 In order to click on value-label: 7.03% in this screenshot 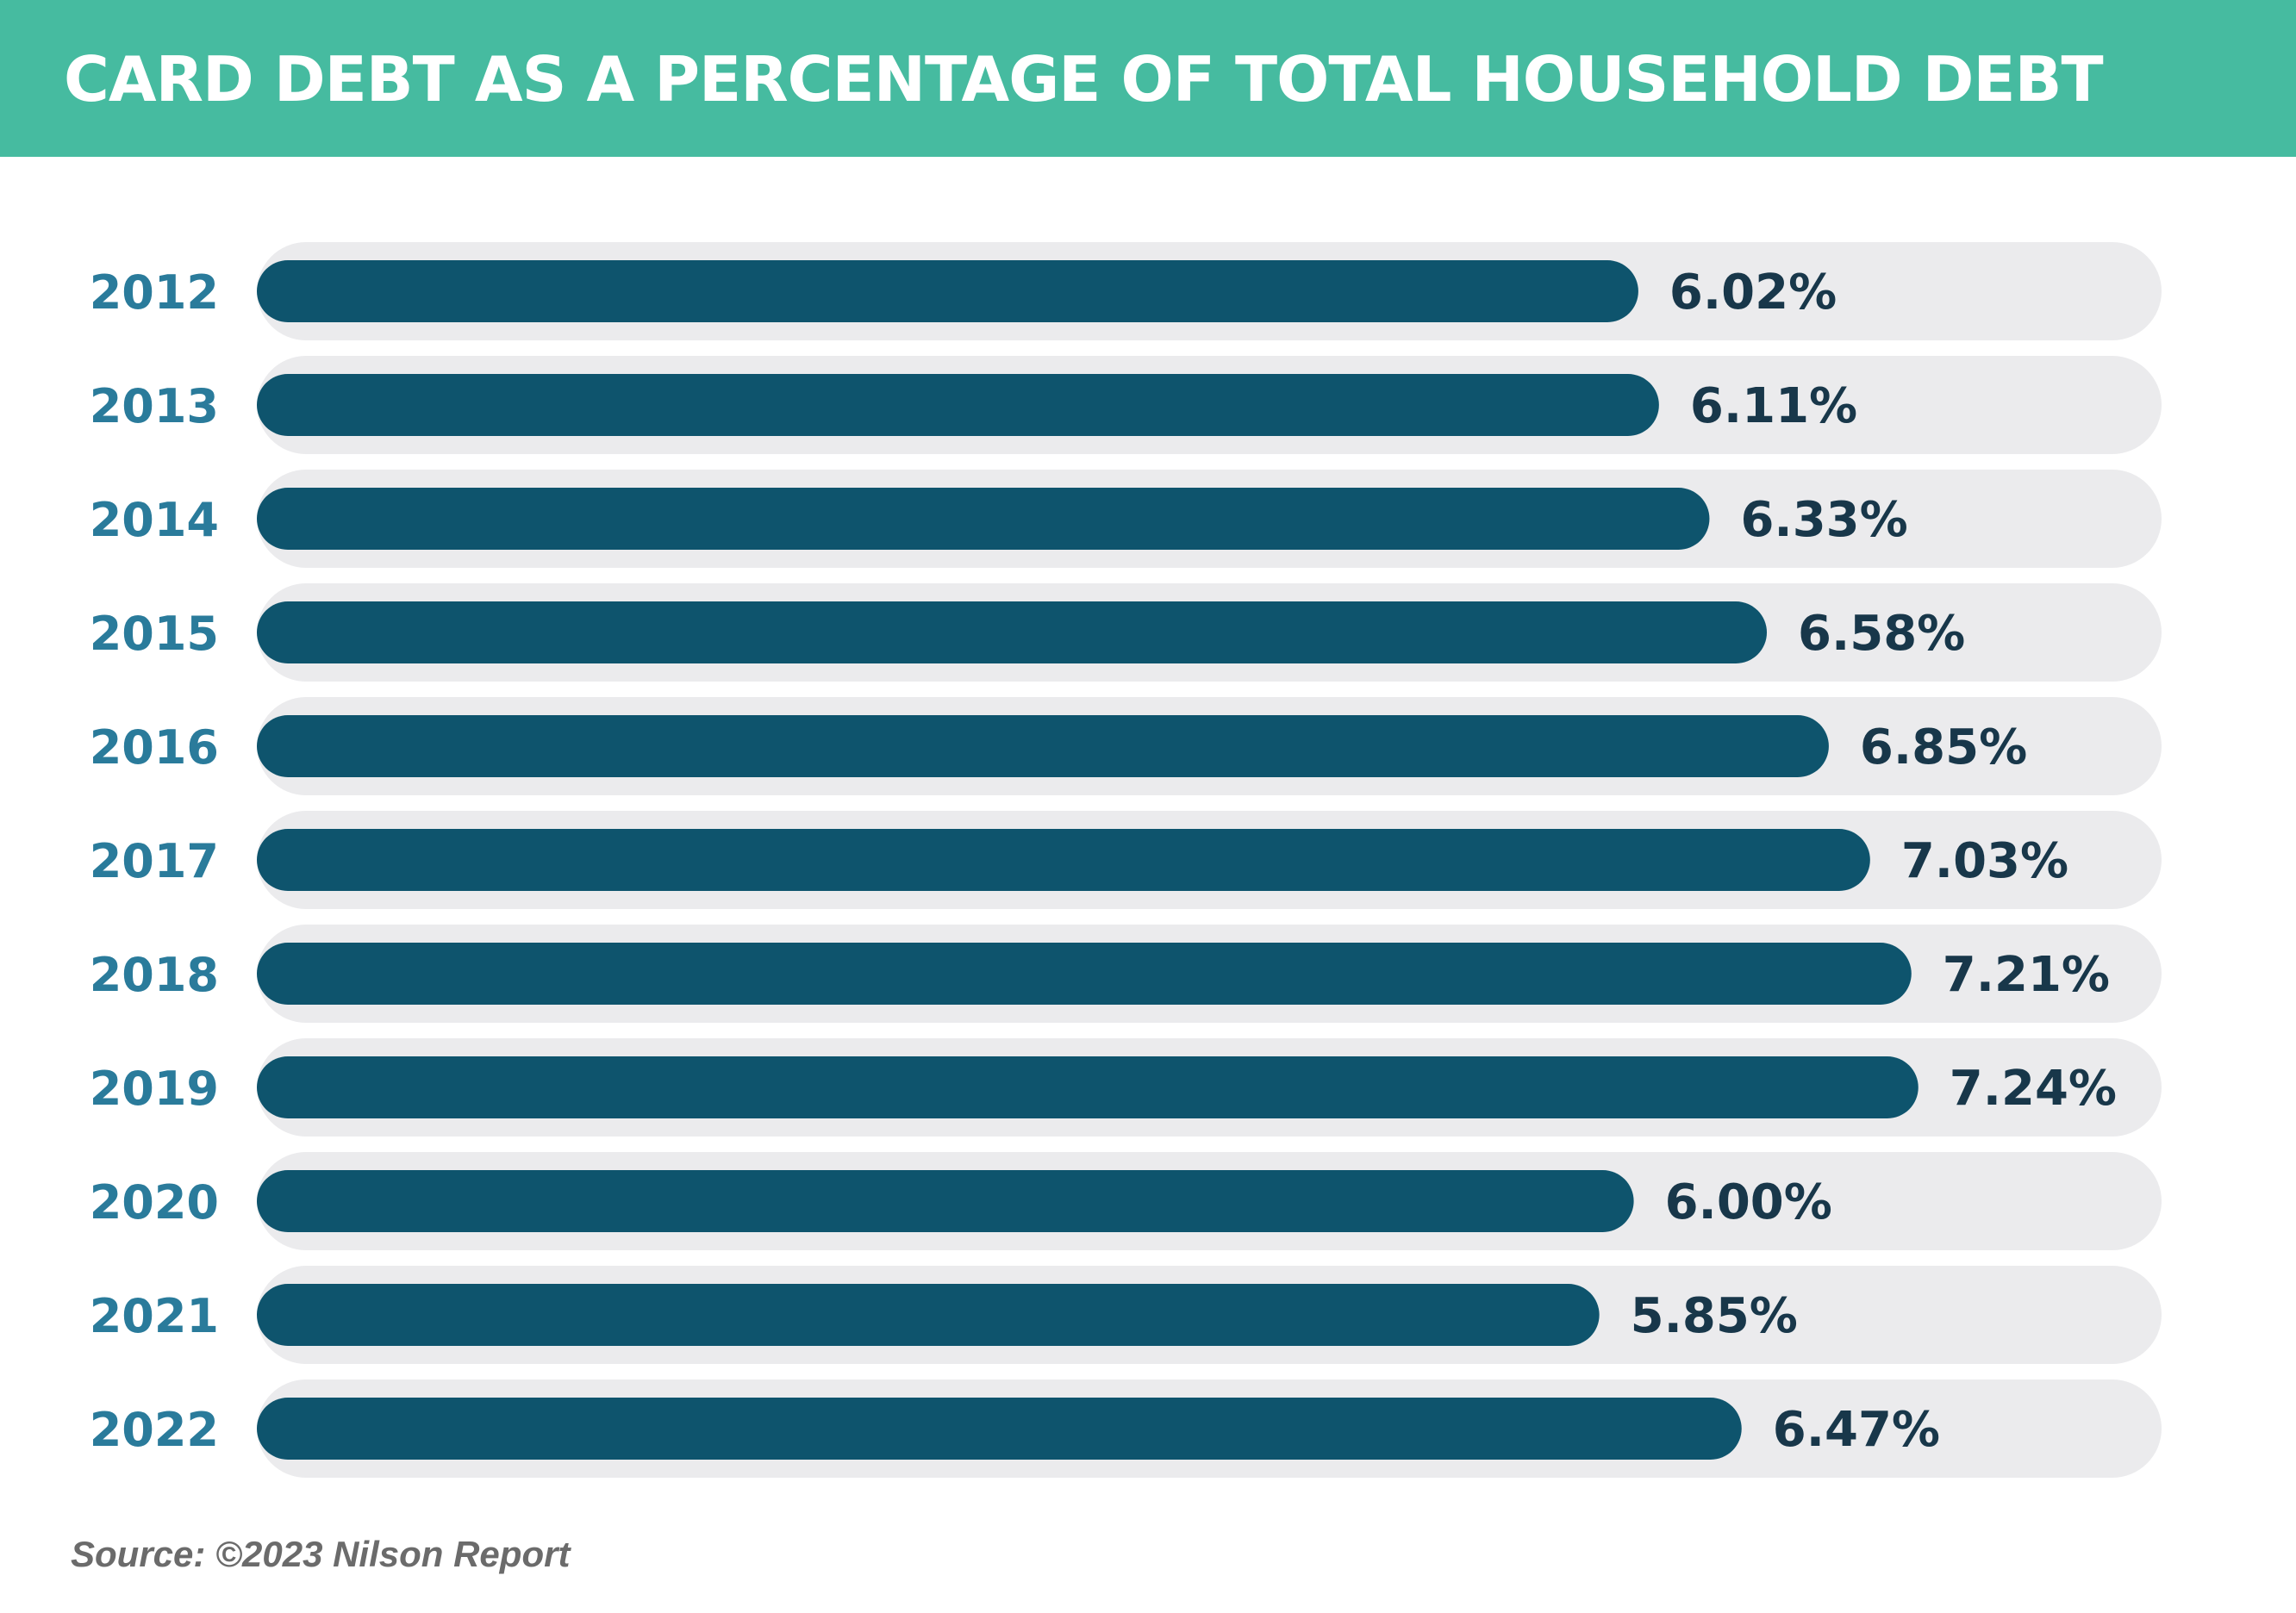, I will do `click(1984, 861)`.